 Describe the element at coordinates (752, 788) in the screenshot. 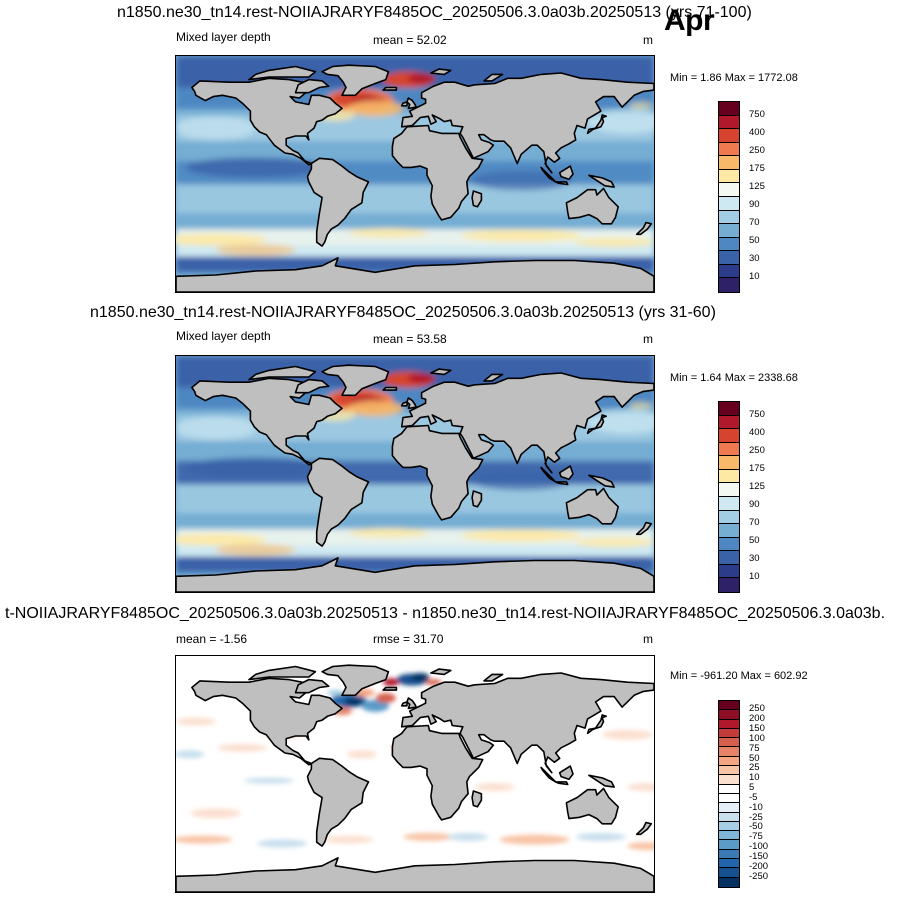

I see `colorbar-tick-label: 5` at that location.